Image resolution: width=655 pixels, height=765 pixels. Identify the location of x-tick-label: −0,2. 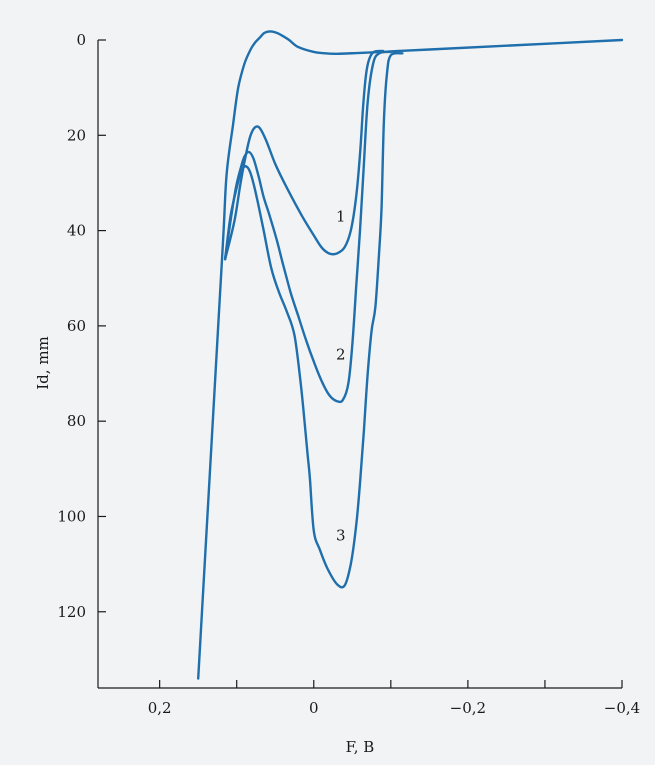
(468, 708).